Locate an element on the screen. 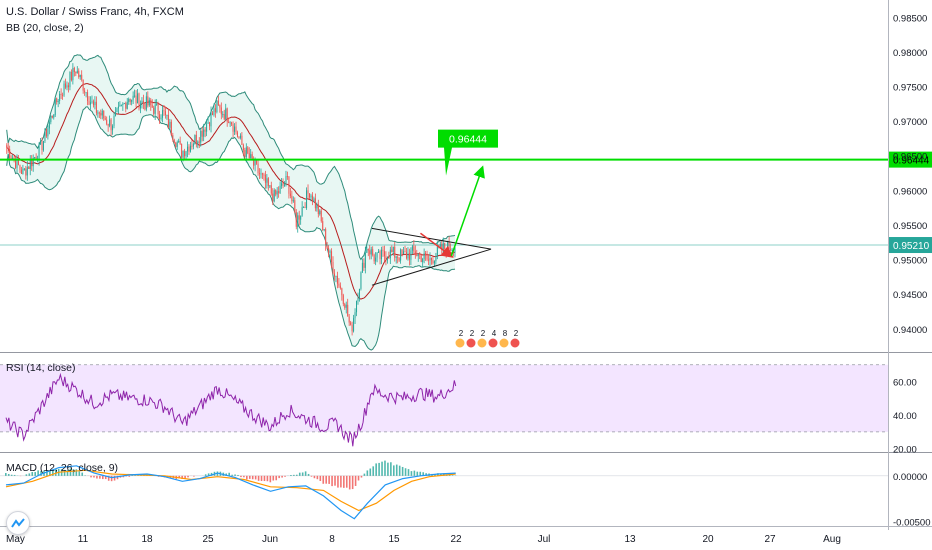  triangle-pattern is located at coordinates (431, 256).